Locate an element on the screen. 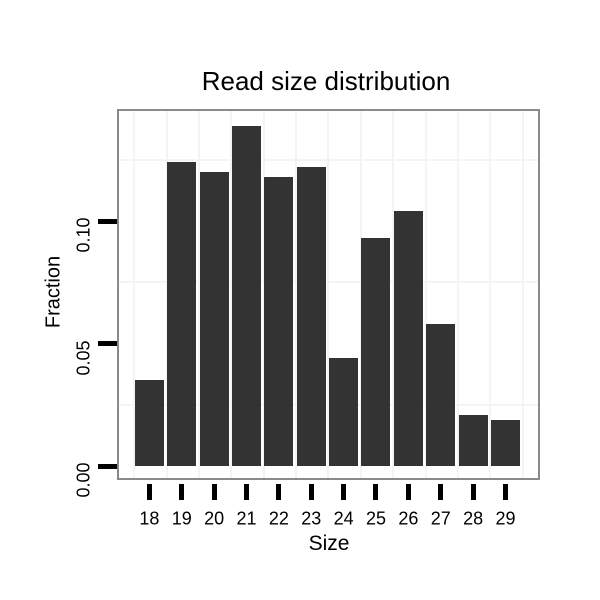  x-axis-tick-label: 21 is located at coordinates (246, 518).